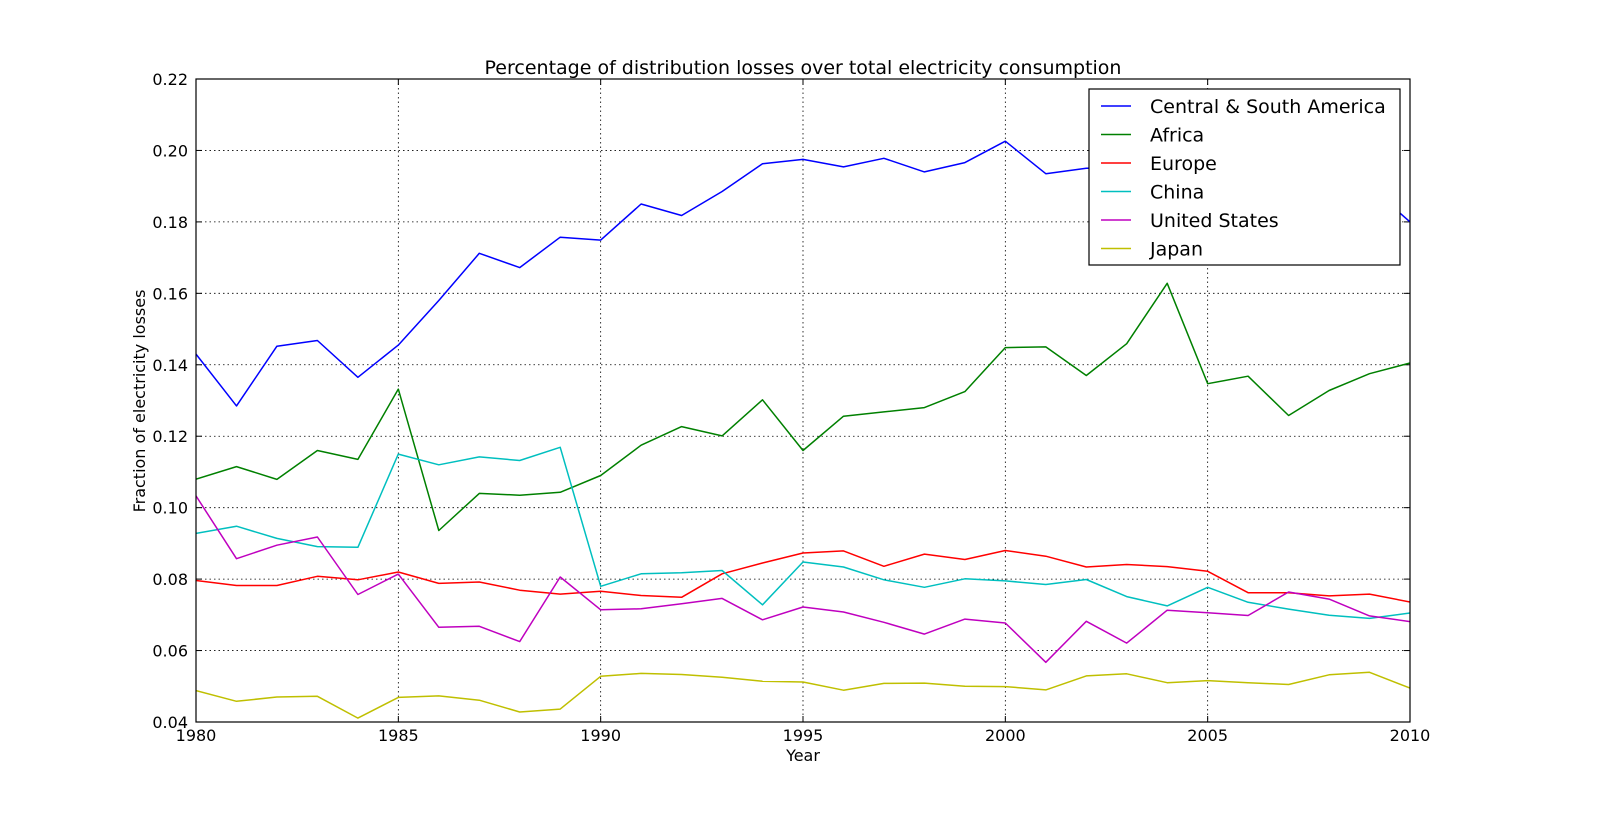 The image size is (1600, 819). Describe the element at coordinates (170, 436) in the screenshot. I see `y-tick-label: 0.12` at that location.